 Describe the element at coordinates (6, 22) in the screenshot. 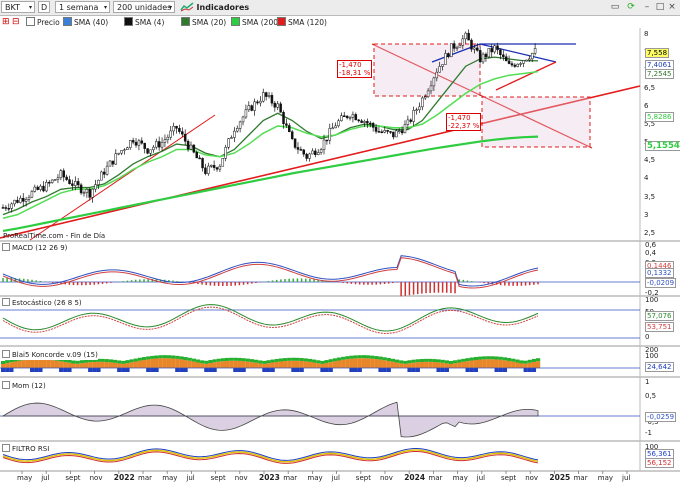

I see `crosshair-icon: ⊞` at that location.